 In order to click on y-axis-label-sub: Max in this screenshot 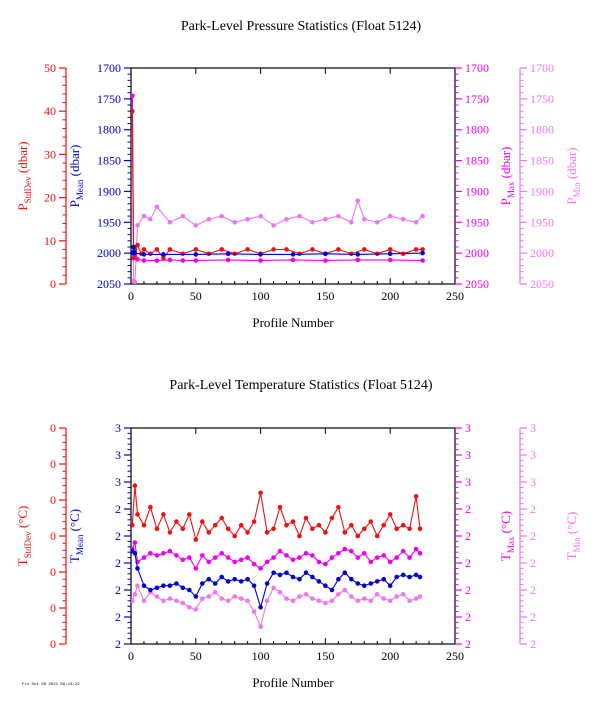, I will do `click(511, 544)`.